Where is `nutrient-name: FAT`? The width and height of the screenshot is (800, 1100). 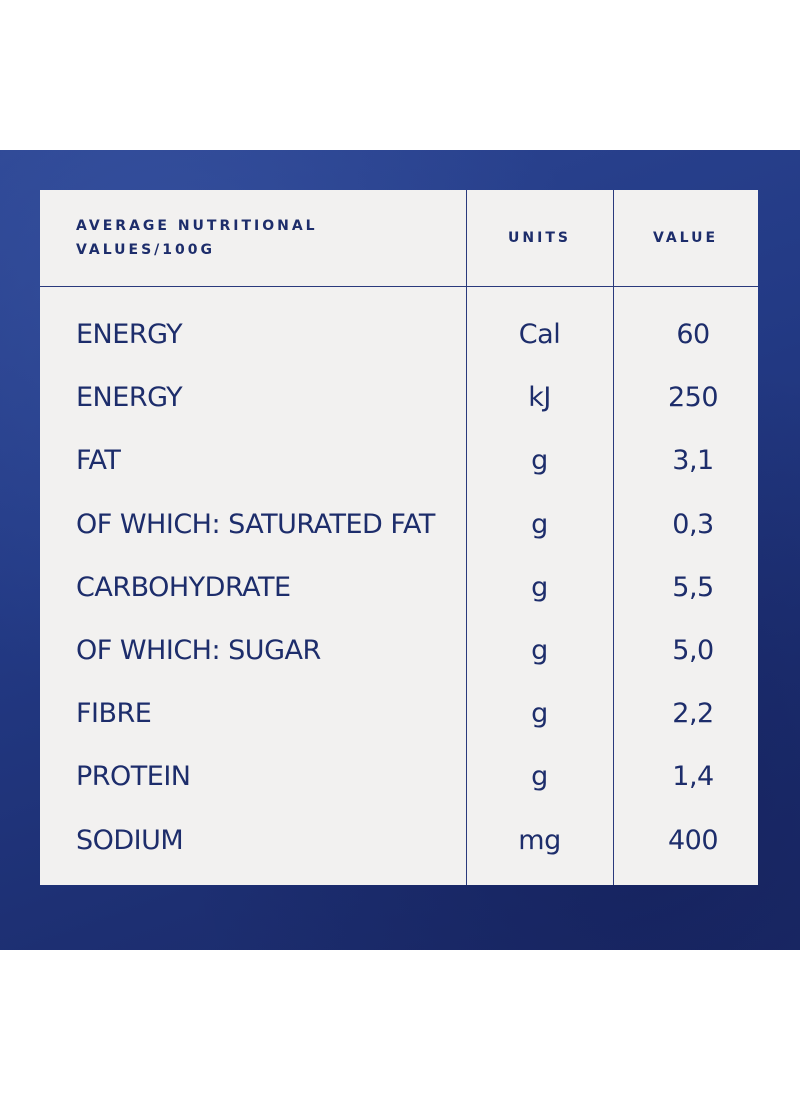 nutrient-name: FAT is located at coordinates (98, 461).